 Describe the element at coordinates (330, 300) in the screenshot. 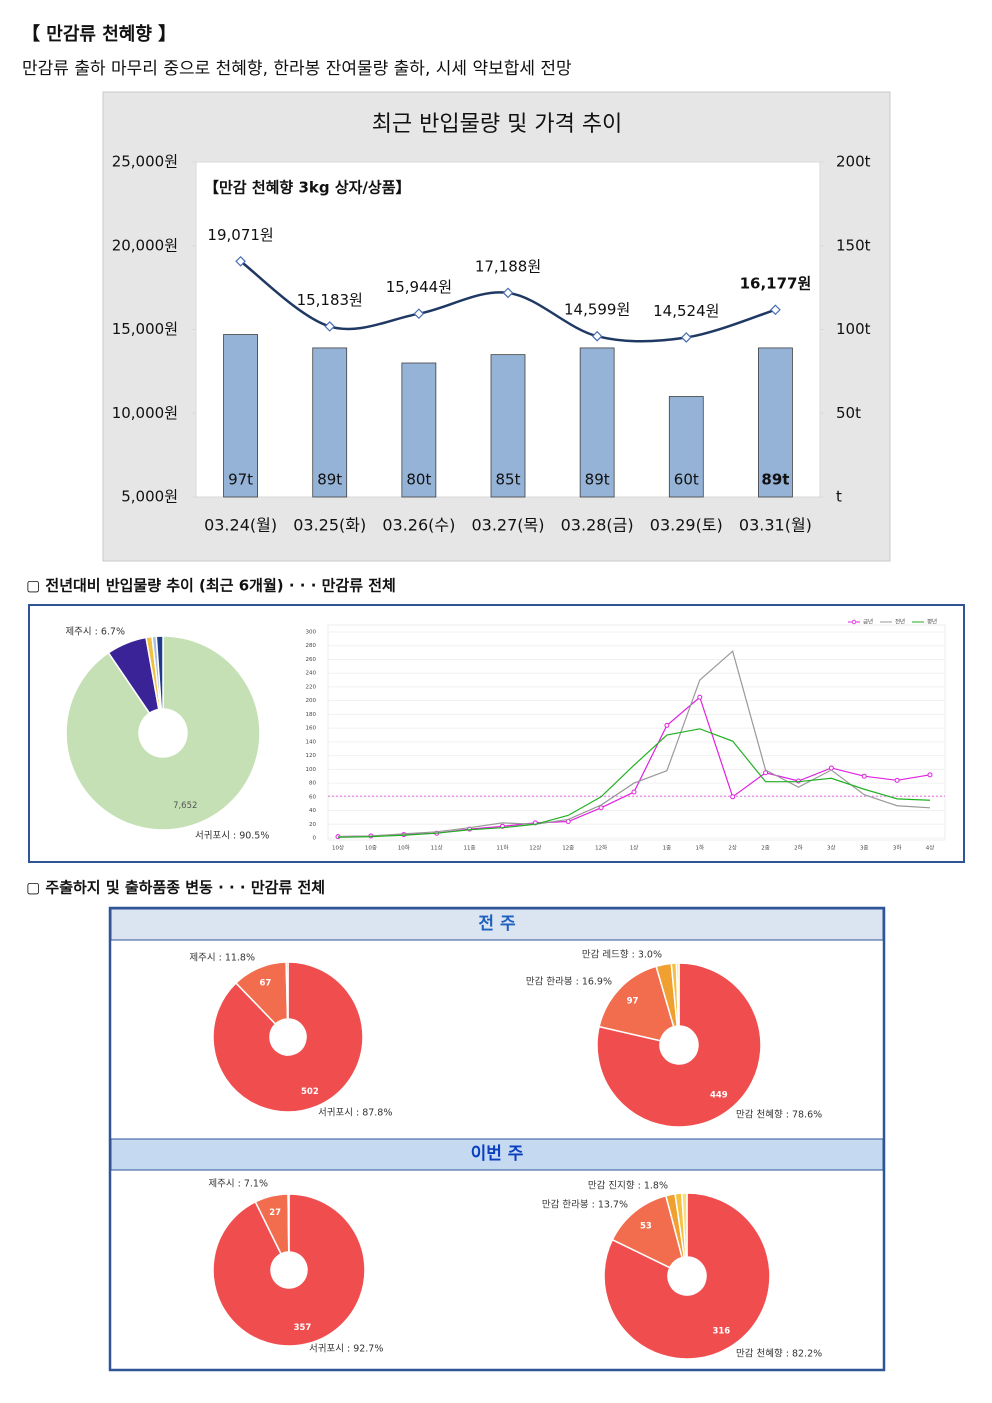

I see `price-label: 15,183원` at that location.